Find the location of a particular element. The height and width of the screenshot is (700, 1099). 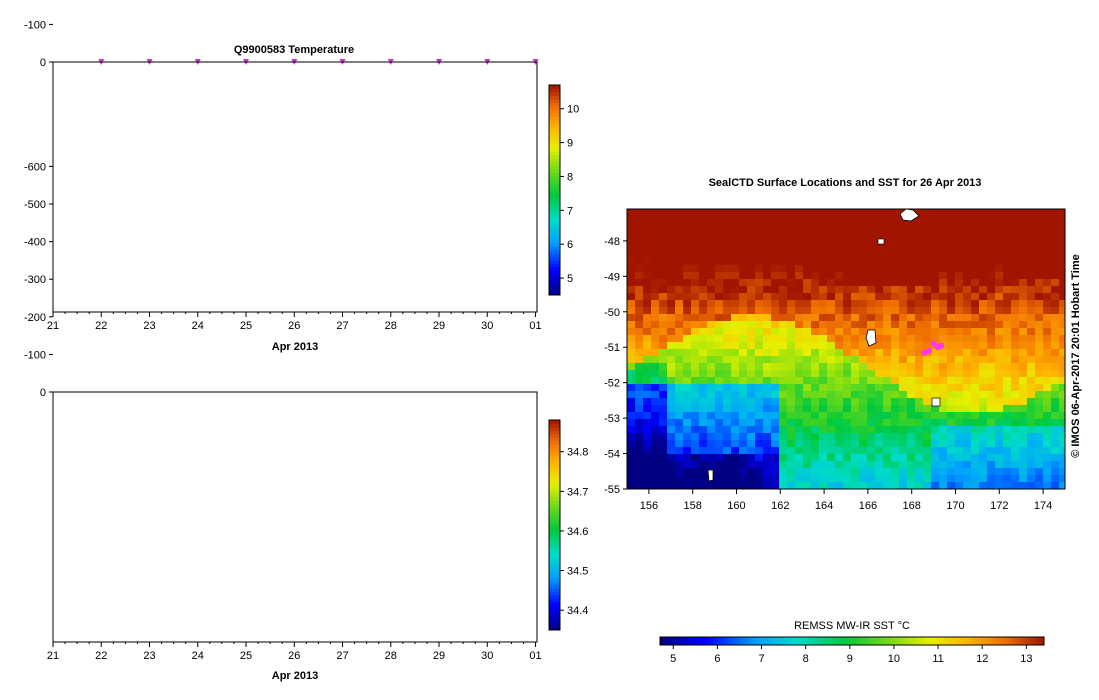

salinity-y-tick-label: -200 is located at coordinates (35, 318).